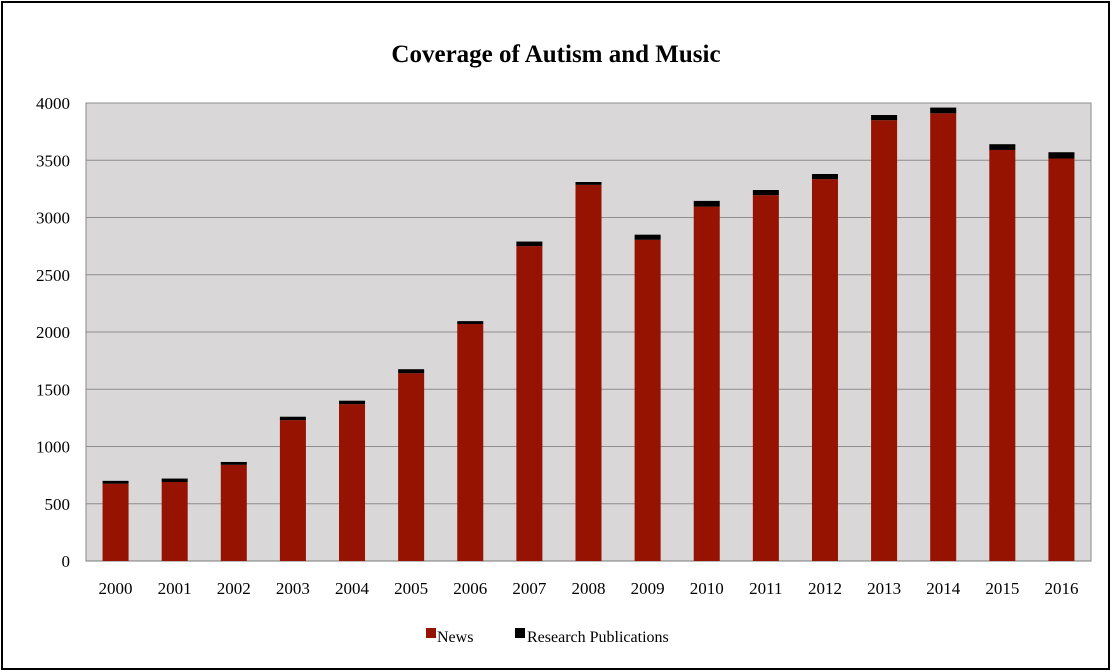 The image size is (1113, 672). What do you see at coordinates (1061, 588) in the screenshot?
I see `x-tick-label: 2016` at bounding box center [1061, 588].